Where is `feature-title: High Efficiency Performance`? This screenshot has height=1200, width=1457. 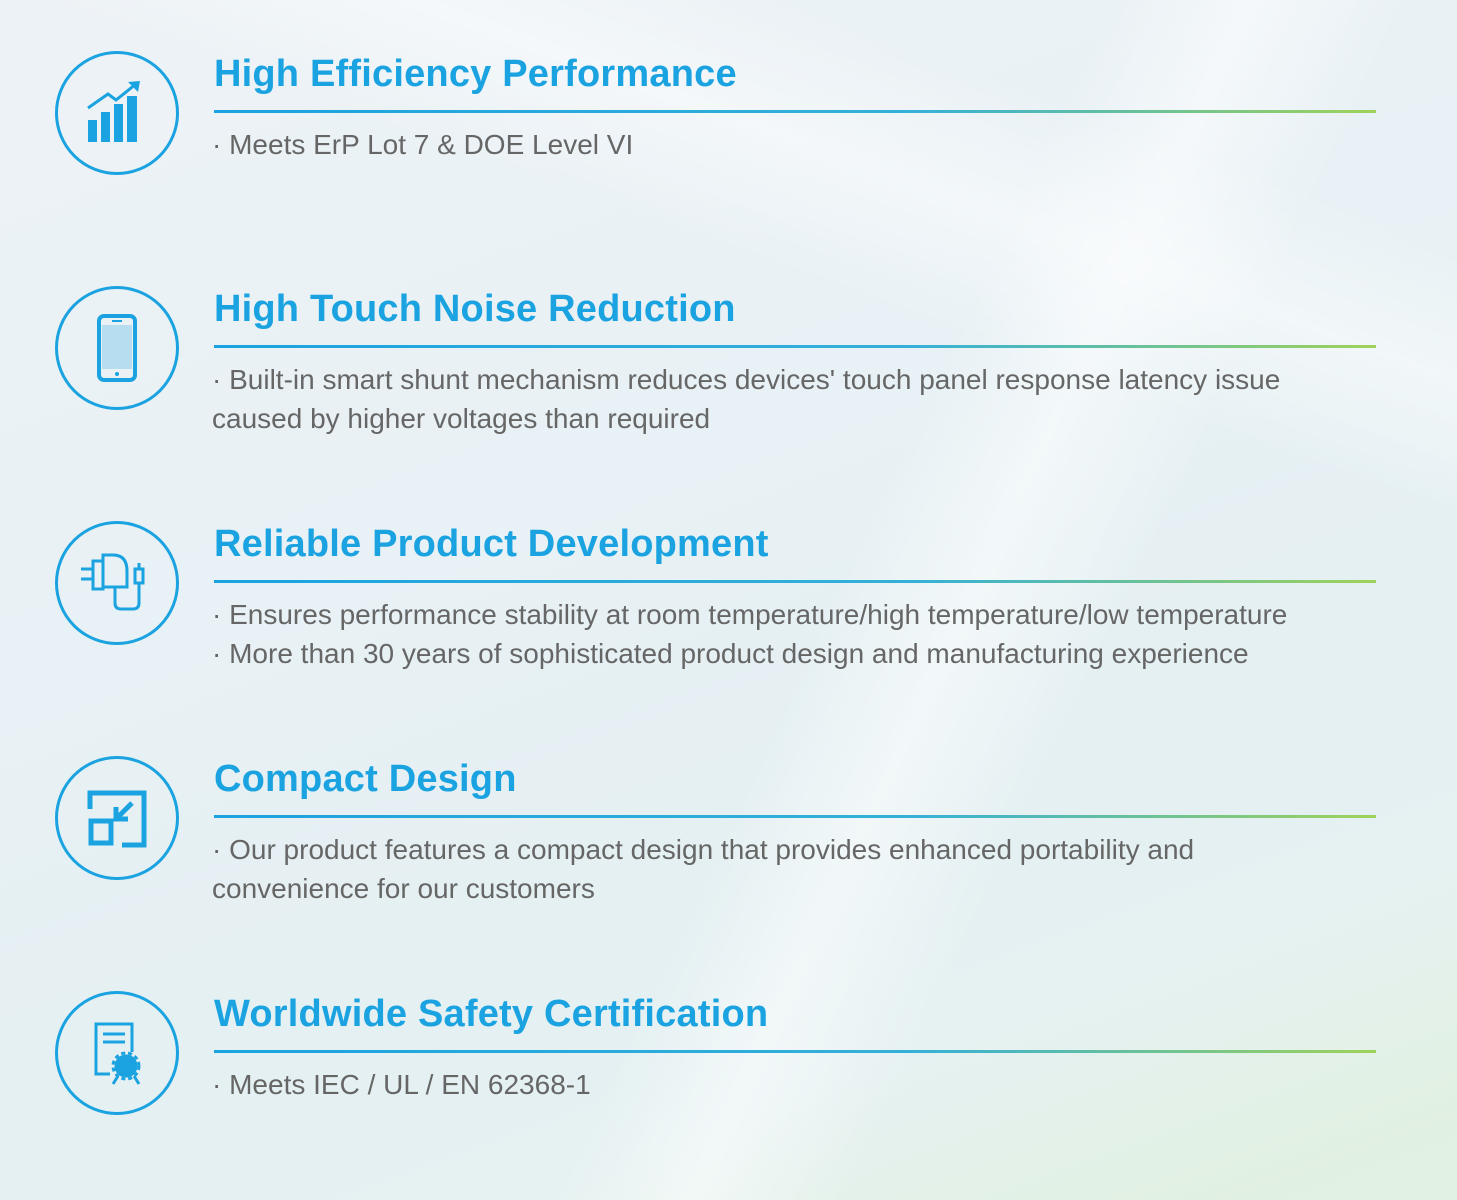
feature-title: High Efficiency Performance is located at coordinates (475, 74).